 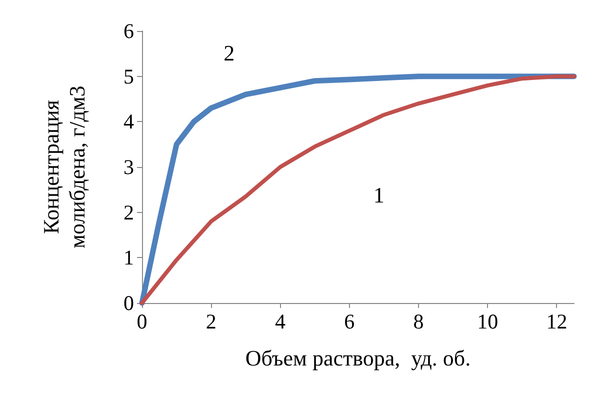 What do you see at coordinates (557, 322) in the screenshot?
I see `x-tick-label: 12` at bounding box center [557, 322].